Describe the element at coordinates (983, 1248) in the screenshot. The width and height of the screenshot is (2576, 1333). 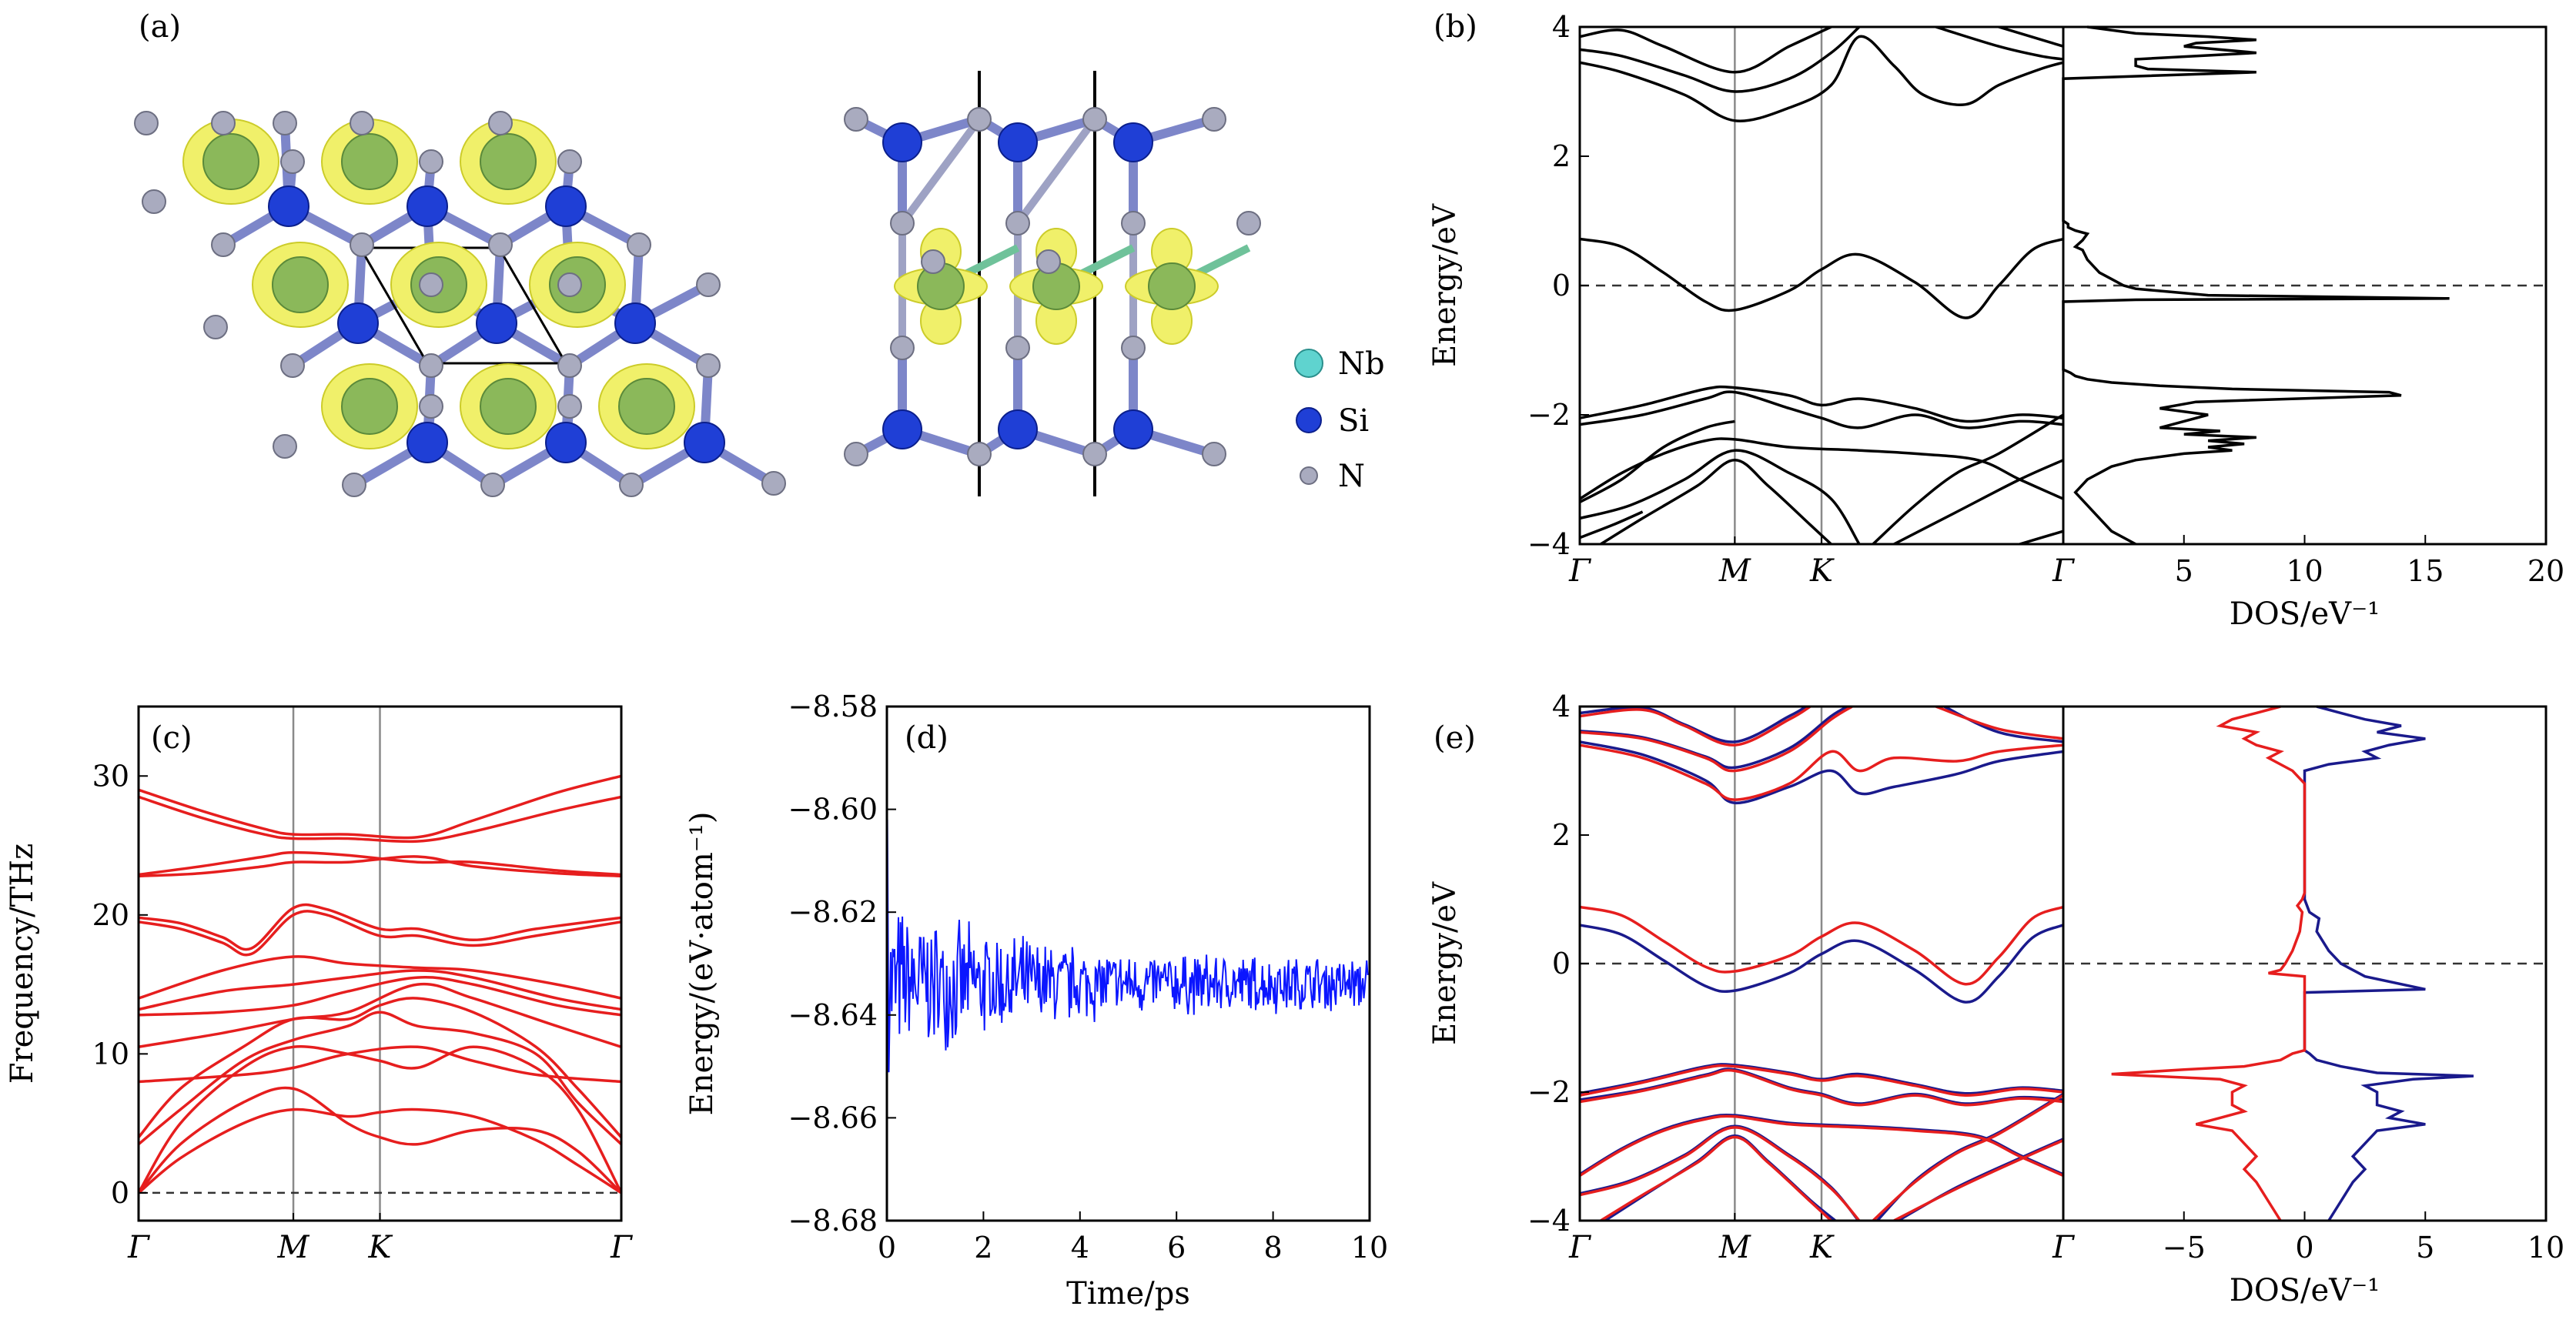
I see `md-x-tick-label-1: 2` at that location.